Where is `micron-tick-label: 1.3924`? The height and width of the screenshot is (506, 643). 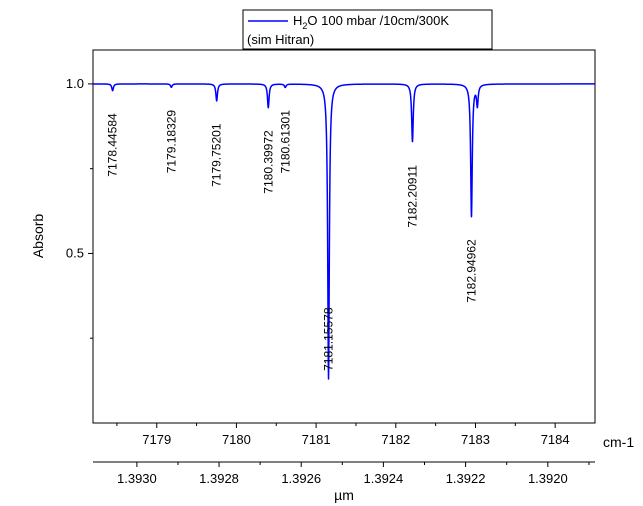 micron-tick-label: 1.3924 is located at coordinates (384, 478).